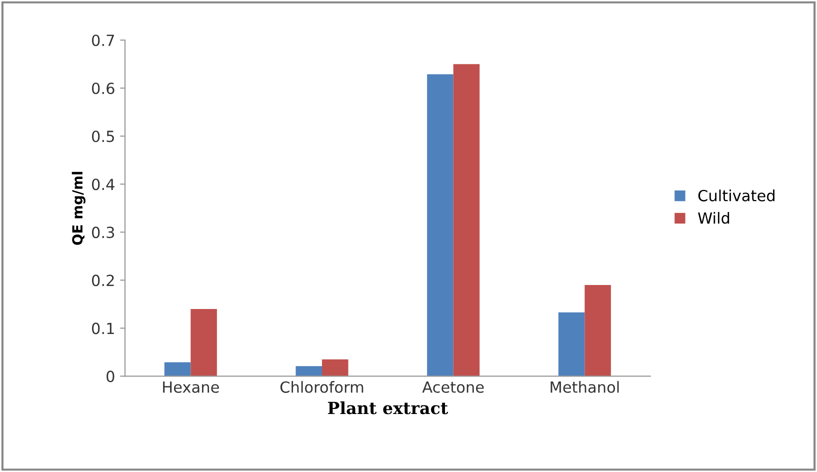 This screenshot has height=472, width=817. Describe the element at coordinates (736, 196) in the screenshot. I see `legend-label: Cultivated` at that location.